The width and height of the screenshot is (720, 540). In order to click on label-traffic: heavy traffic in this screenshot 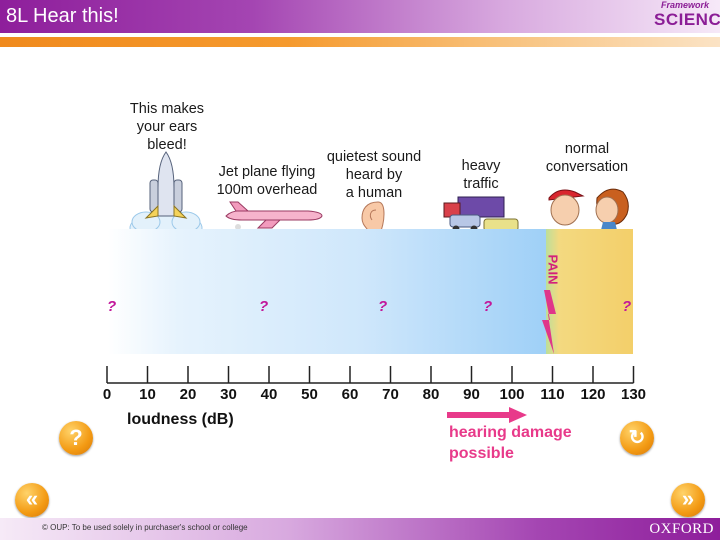, I will do `click(481, 175)`.